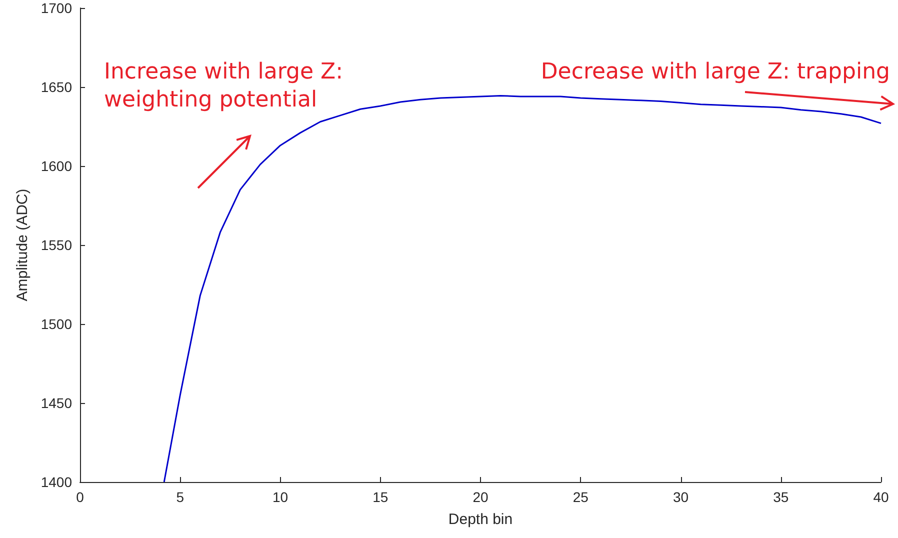  I want to click on y-tick-label: 1450, so click(56, 403).